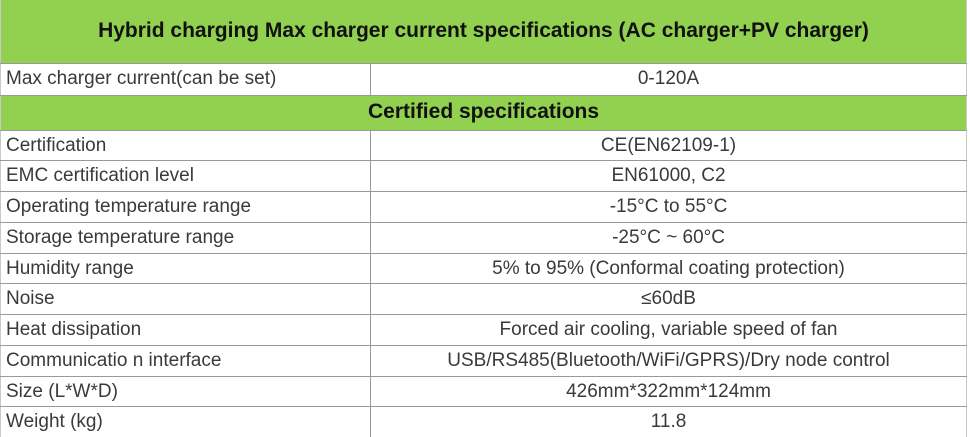 Image resolution: width=970 pixels, height=437 pixels. I want to click on table-row: Weight (kg) 11.8, so click(483, 421).